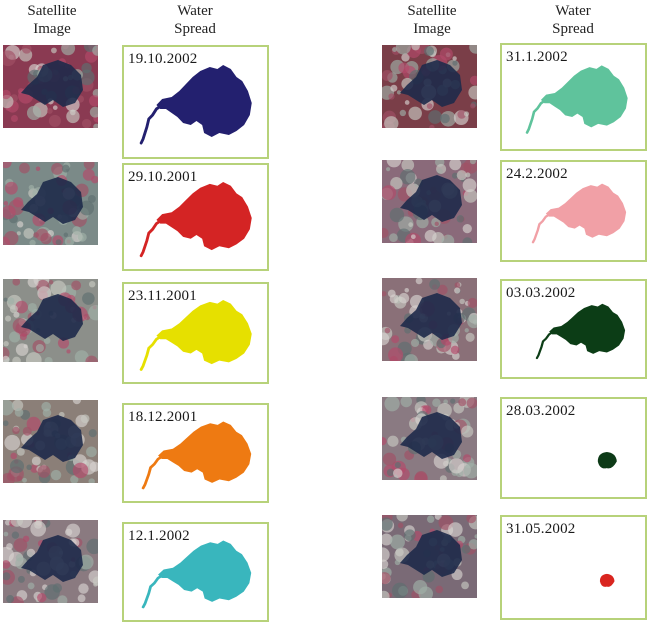 The height and width of the screenshot is (622, 649). What do you see at coordinates (432, 11) in the screenshot?
I see `header-satellite-right-line1: Satellite` at bounding box center [432, 11].